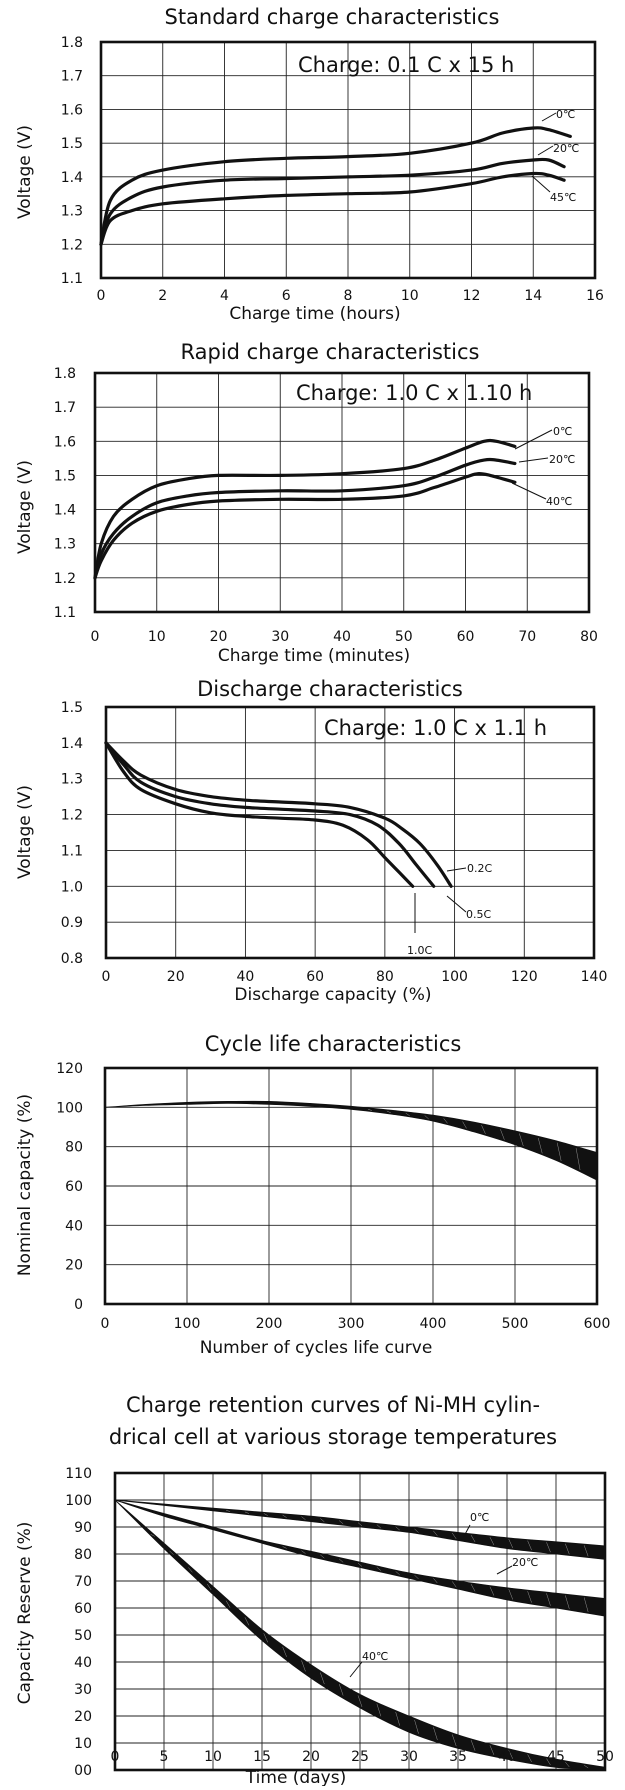 This screenshot has height=1790, width=625. Describe the element at coordinates (330, 352) in the screenshot. I see `rapid-charge-title: Rapid charge characteristics` at that location.